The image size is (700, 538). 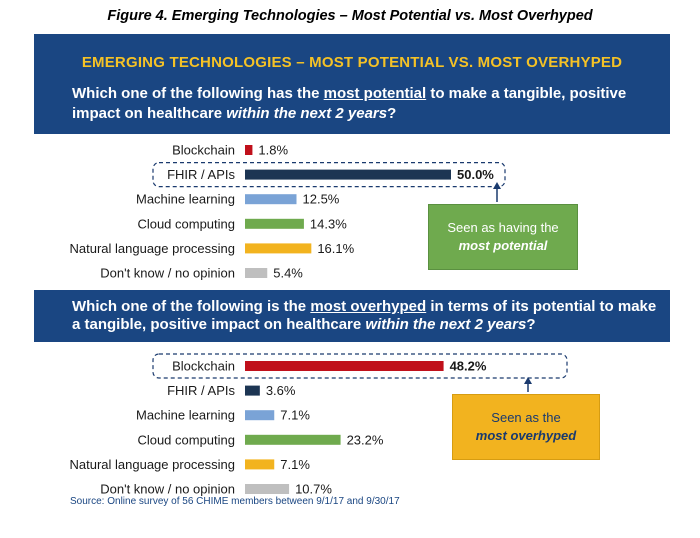 I want to click on callout-overhyped-line1: Seen as the, so click(x=526, y=417).